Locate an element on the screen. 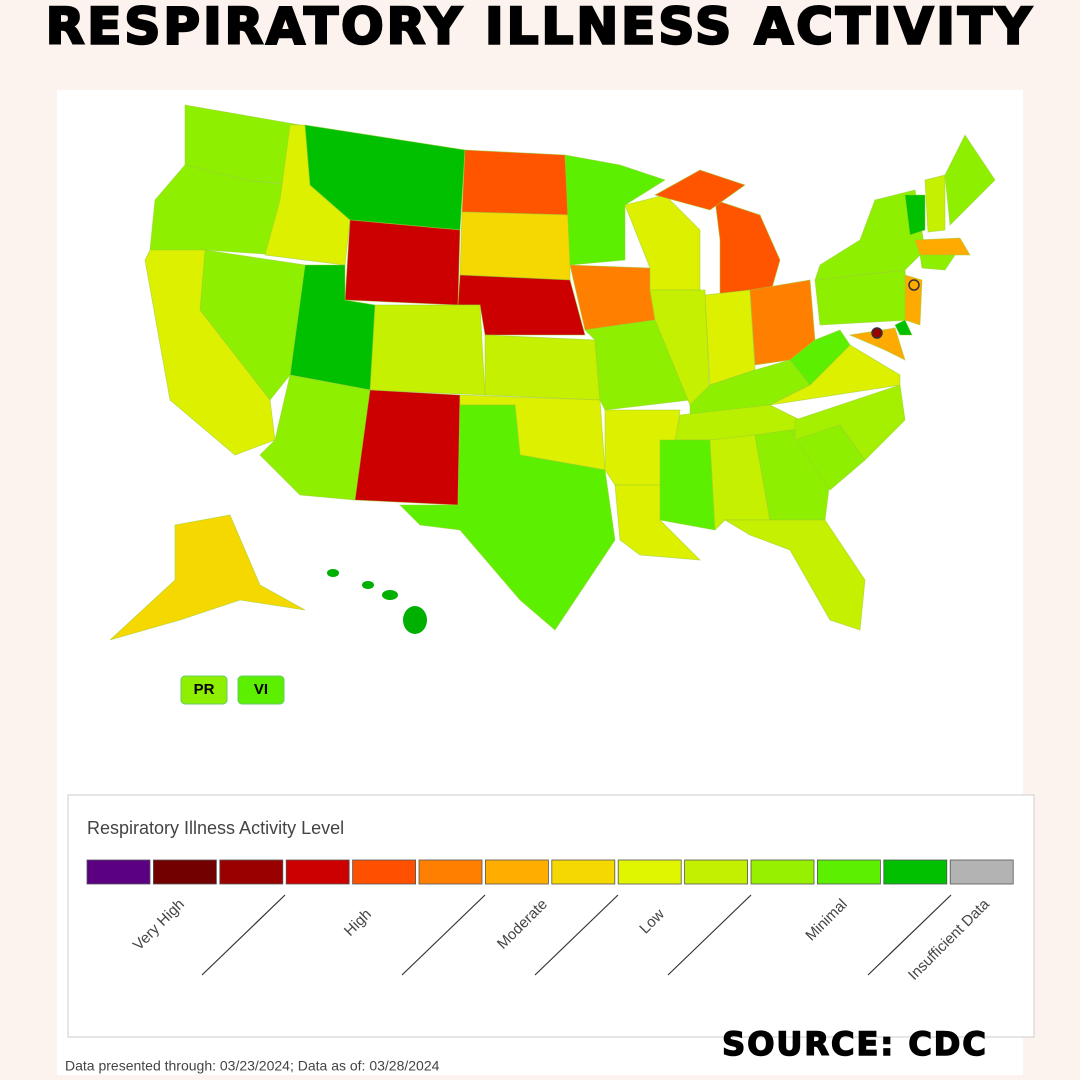 This screenshot has width=1080, height=1080. territory-label: VI is located at coordinates (261, 689).